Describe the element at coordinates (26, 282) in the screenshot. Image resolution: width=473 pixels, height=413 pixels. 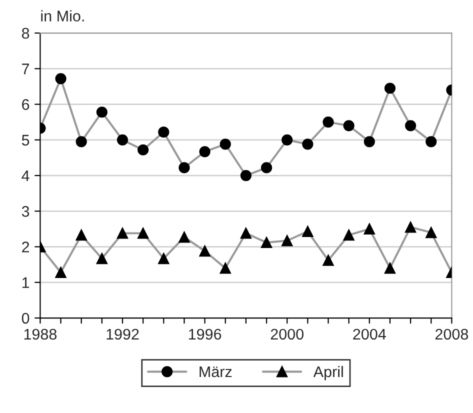
I see `y-tick-label: 1` at that location.